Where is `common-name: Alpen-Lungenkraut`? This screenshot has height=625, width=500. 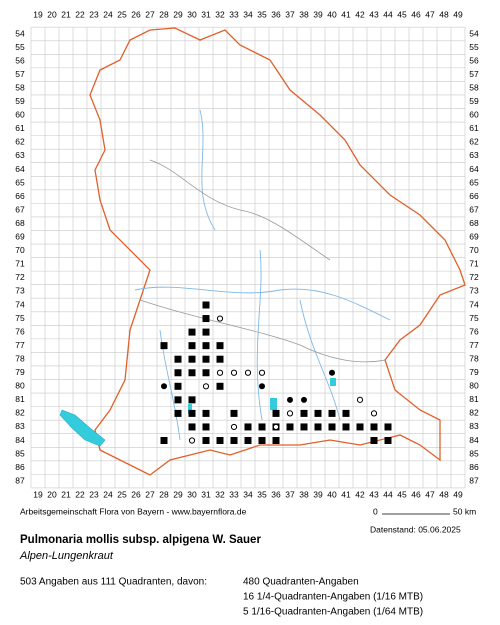 common-name: Alpen-Lungenkraut is located at coordinates (66, 556).